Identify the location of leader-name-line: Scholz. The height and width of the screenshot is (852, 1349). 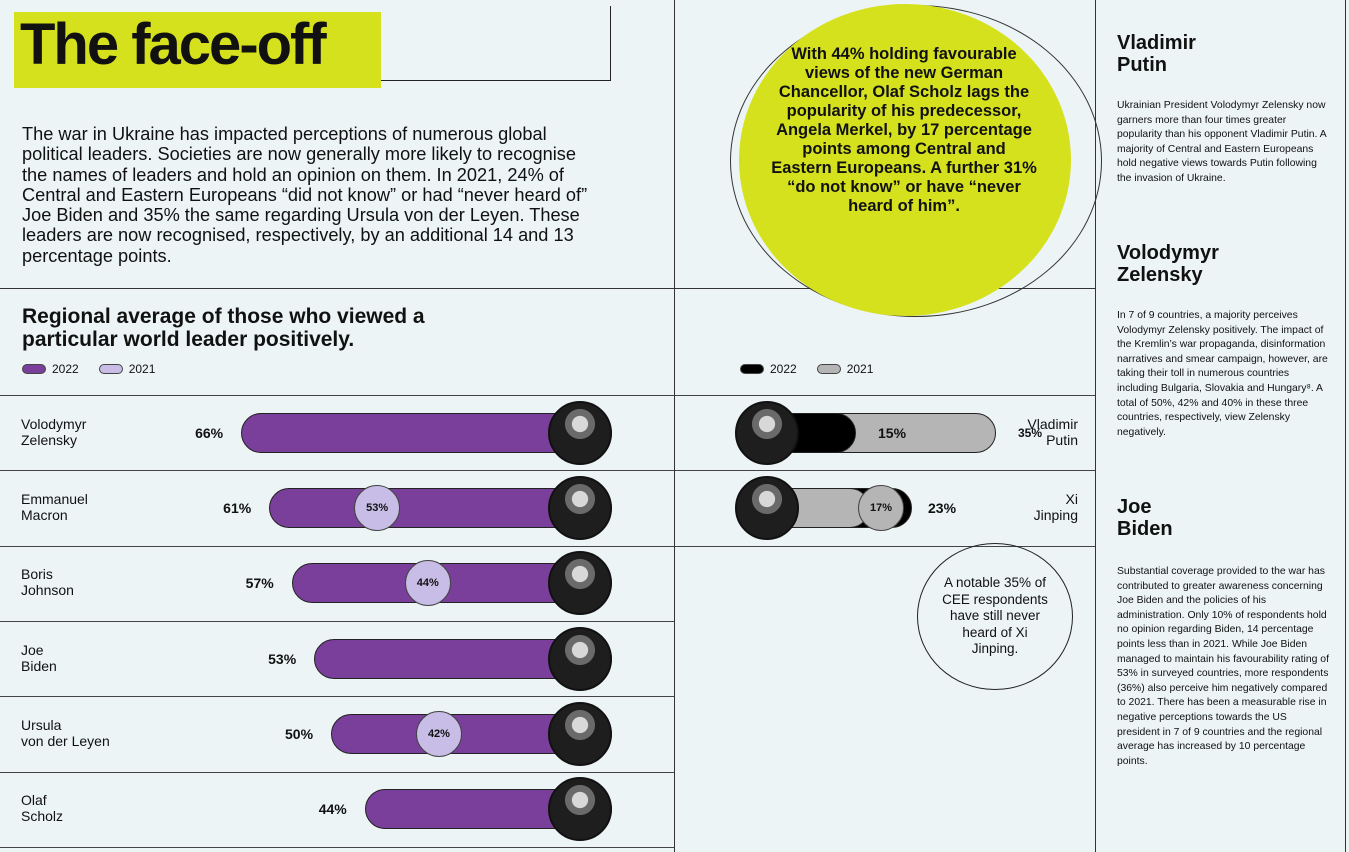
(42, 816).